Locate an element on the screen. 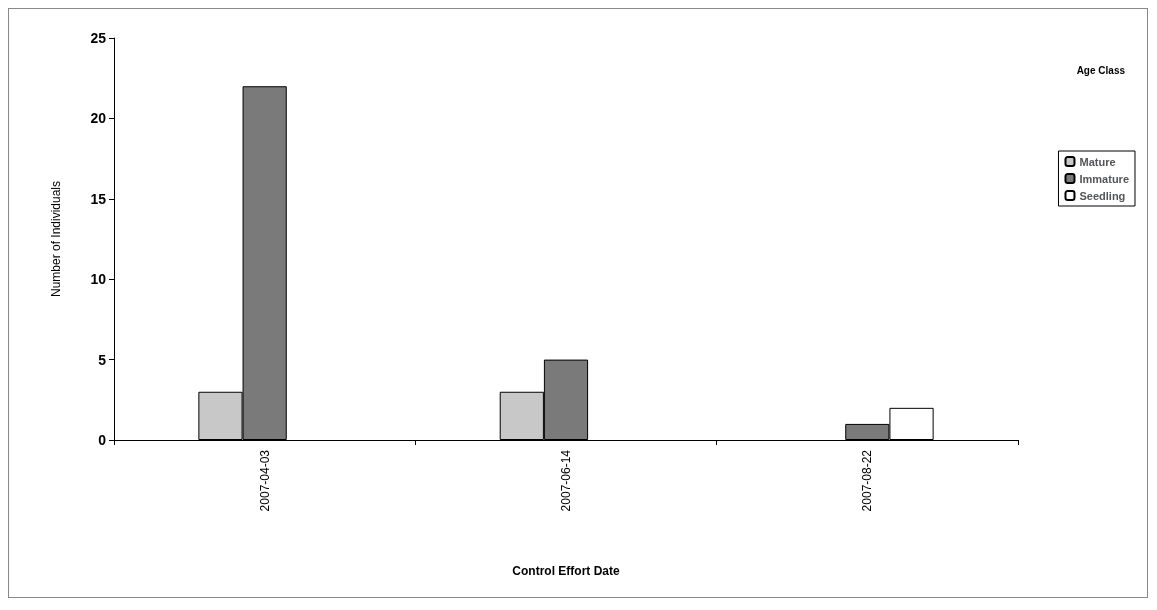 This screenshot has height=610, width=1157. x-tick-label: 2007-04-03 is located at coordinates (264, 480).